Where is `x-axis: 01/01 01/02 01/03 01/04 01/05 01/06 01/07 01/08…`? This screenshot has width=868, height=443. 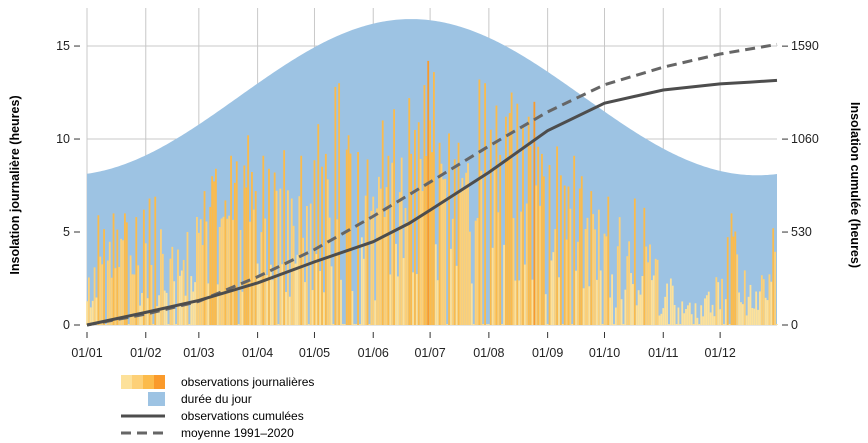 x-axis: 01/01 01/02 01/03 01/04 01/05 01/06 01/07 01/08… is located at coordinates (403, 346).